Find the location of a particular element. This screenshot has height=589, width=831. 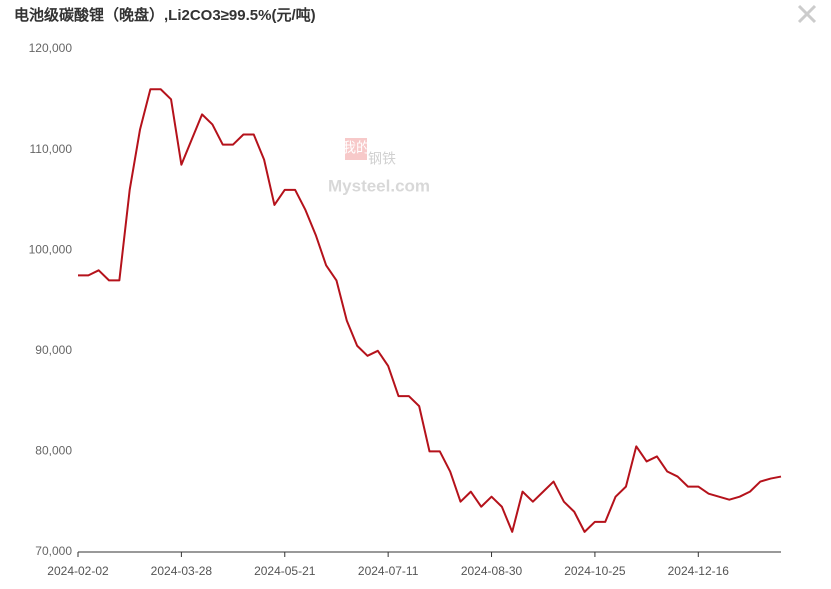

watermark-text: 我的 is located at coordinates (356, 148).